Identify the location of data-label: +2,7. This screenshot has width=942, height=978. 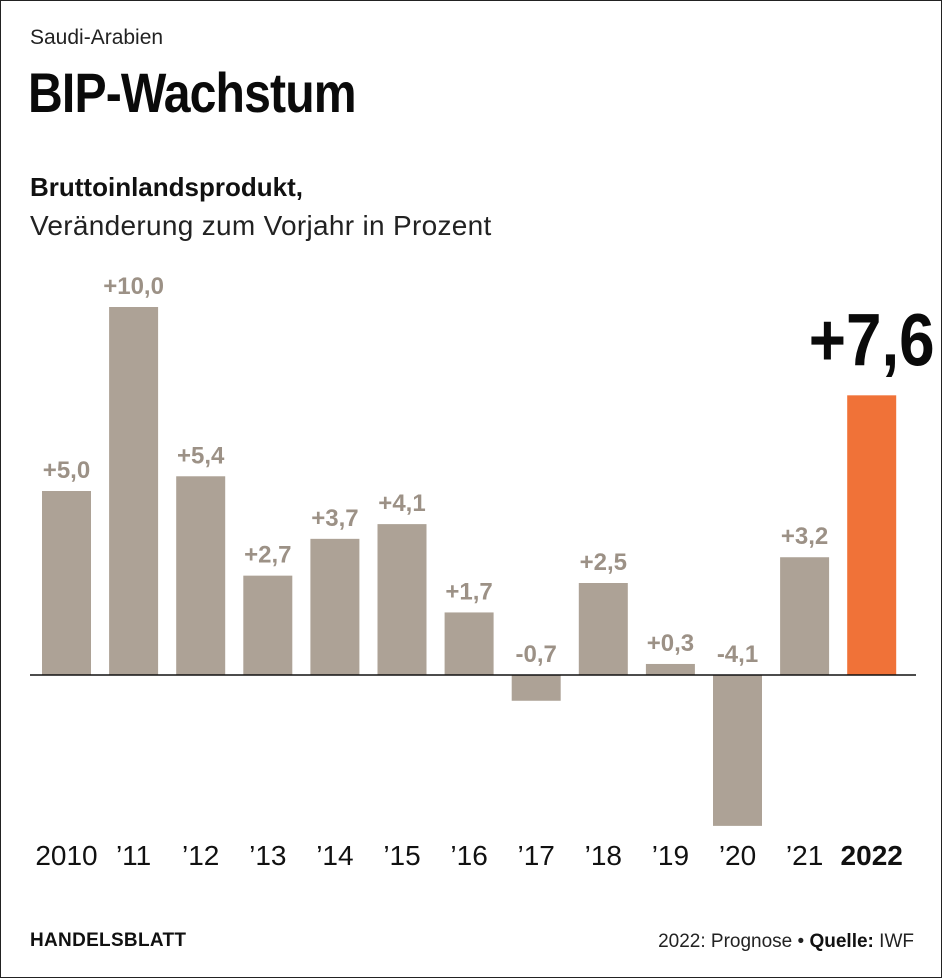
(267, 555).